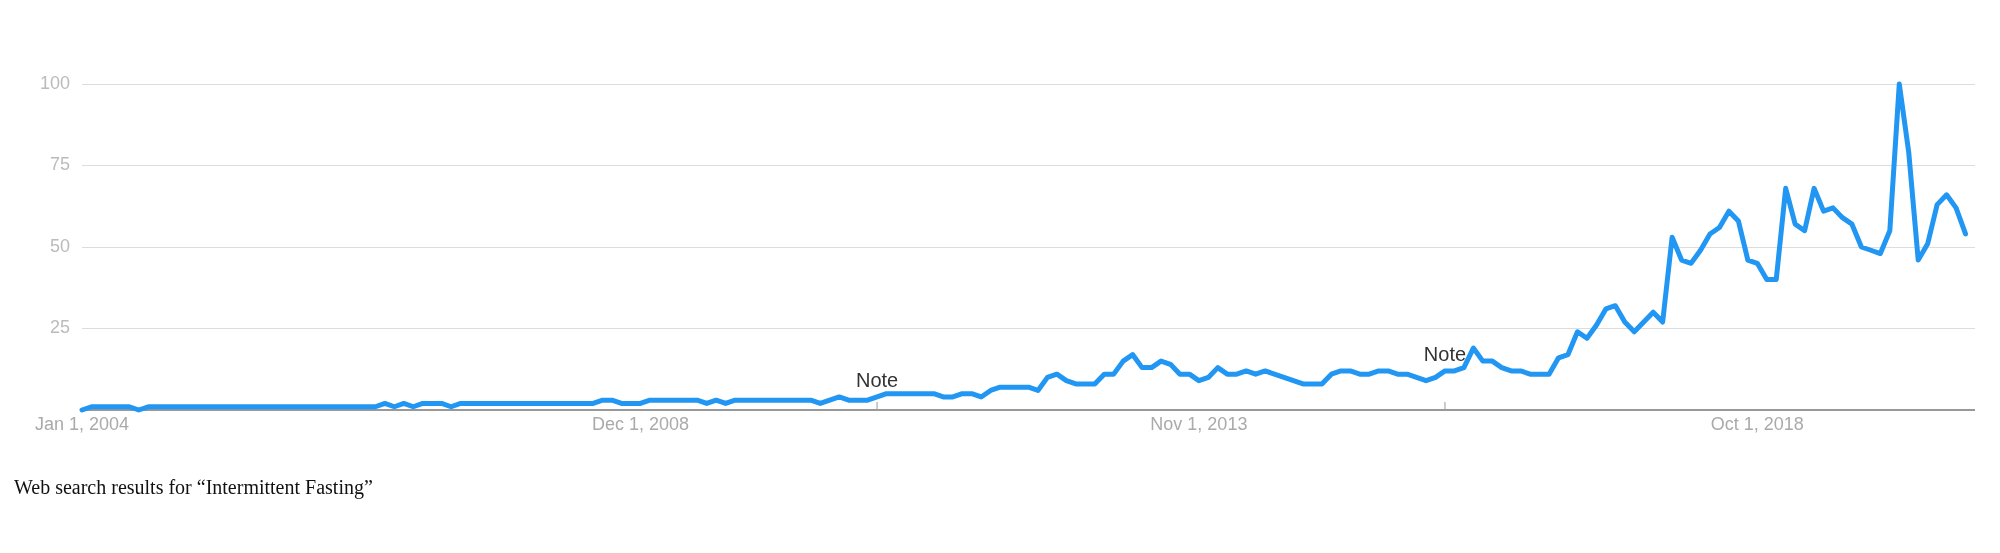 The width and height of the screenshot is (2000, 553). What do you see at coordinates (59, 245) in the screenshot?
I see `y-tick-label: 50` at bounding box center [59, 245].